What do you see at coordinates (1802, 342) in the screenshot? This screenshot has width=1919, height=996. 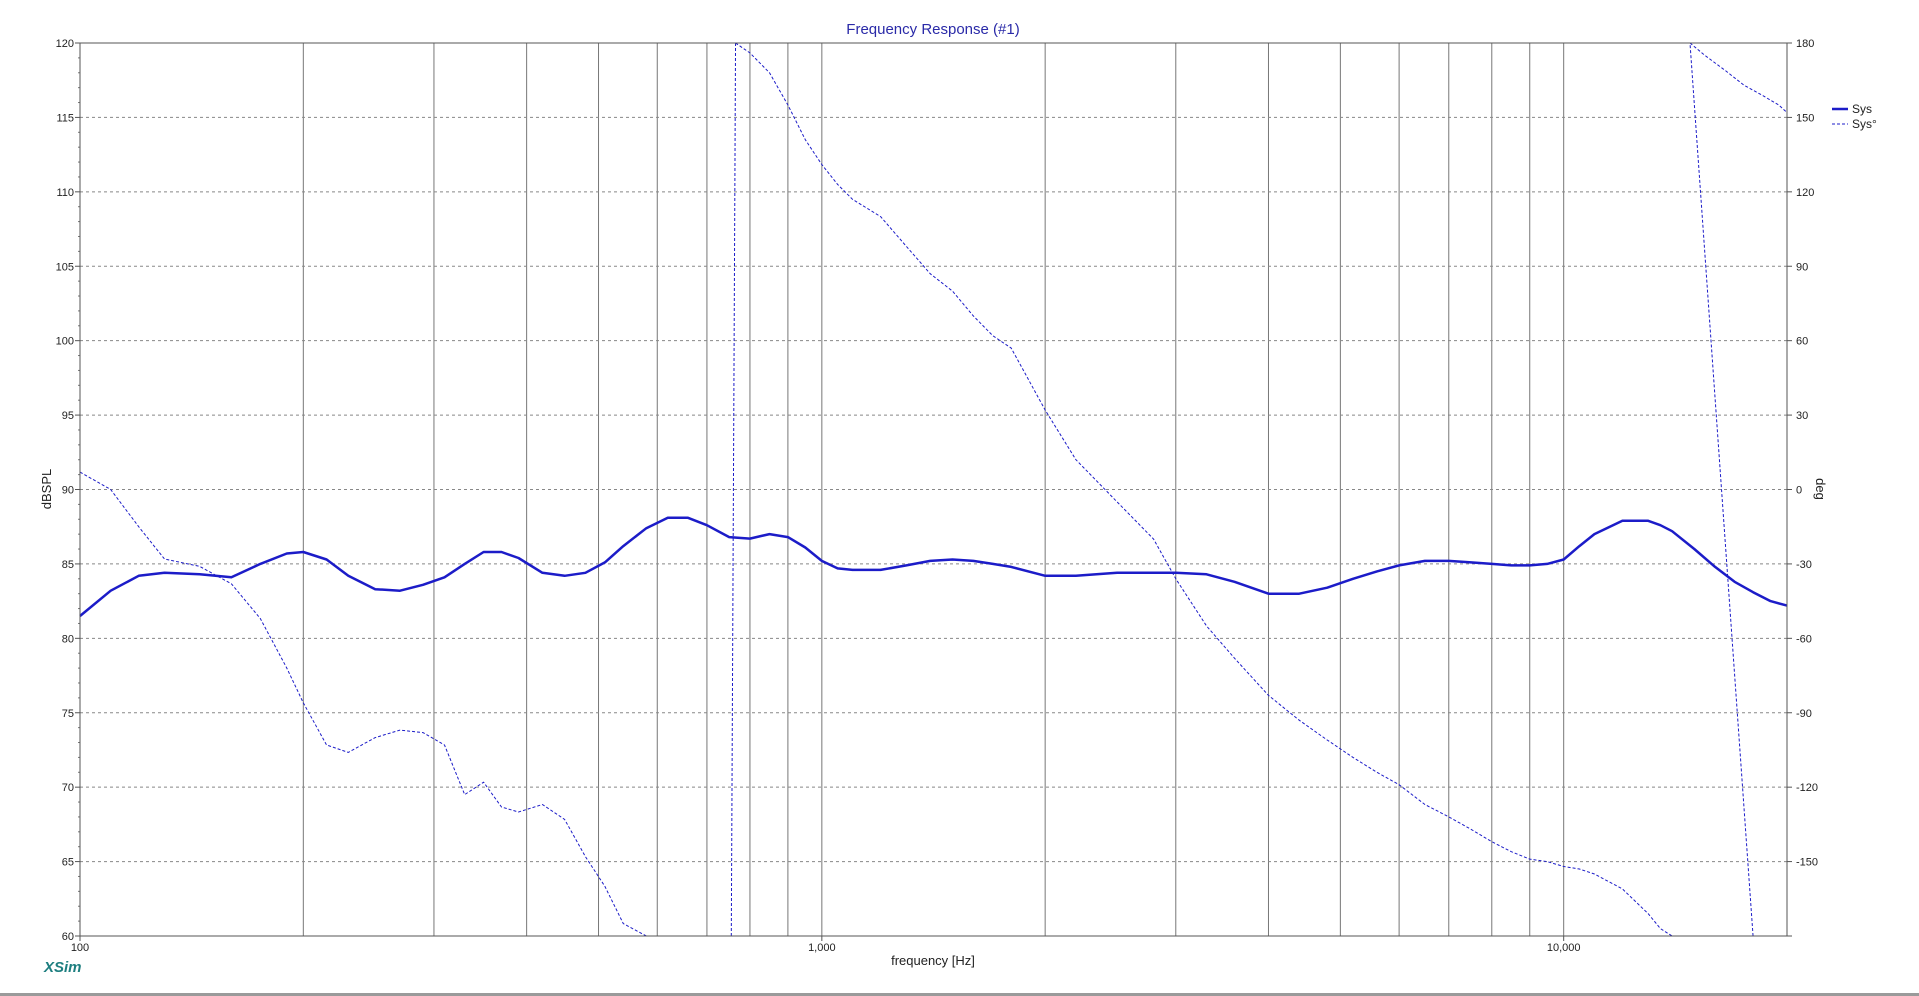 I see `y2-tick-label: 60` at bounding box center [1802, 342].